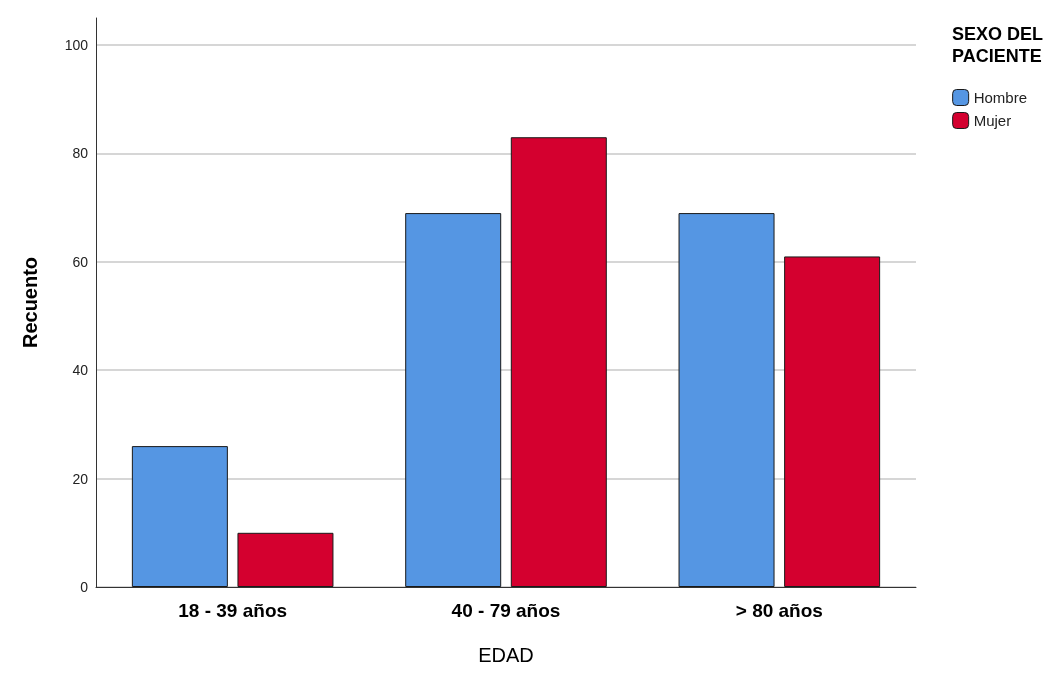  Describe the element at coordinates (76, 45) in the screenshot. I see `y-tick-label: 100` at that location.